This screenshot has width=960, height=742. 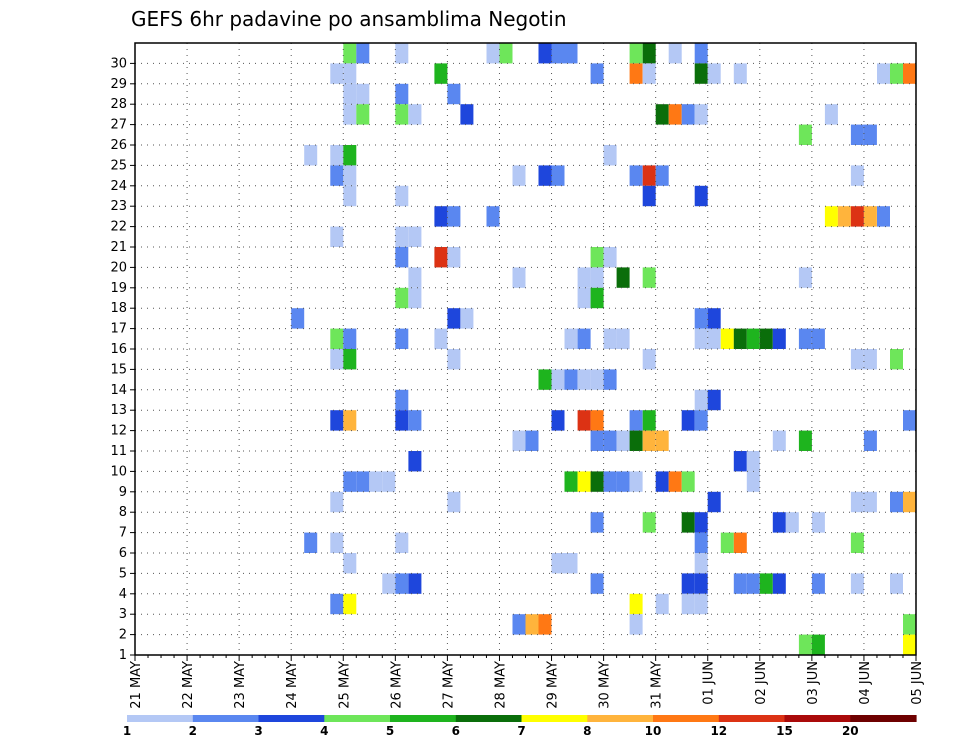 I want to click on colorbar-label: 5, so click(x=390, y=731).